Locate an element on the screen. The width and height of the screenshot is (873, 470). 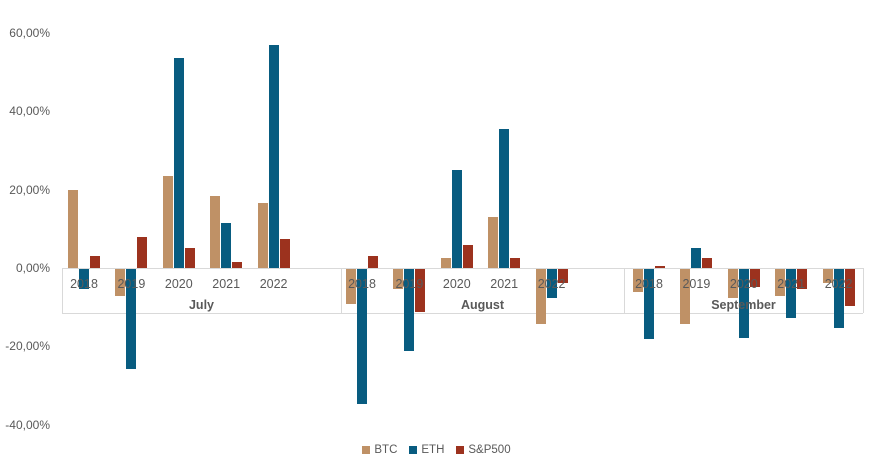
bar-btc-july-2019 is located at coordinates (120, 283).